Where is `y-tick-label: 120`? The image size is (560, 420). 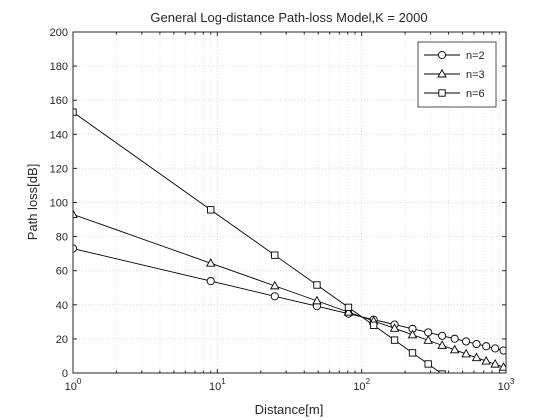 y-tick-label: 120 is located at coordinates (59, 169).